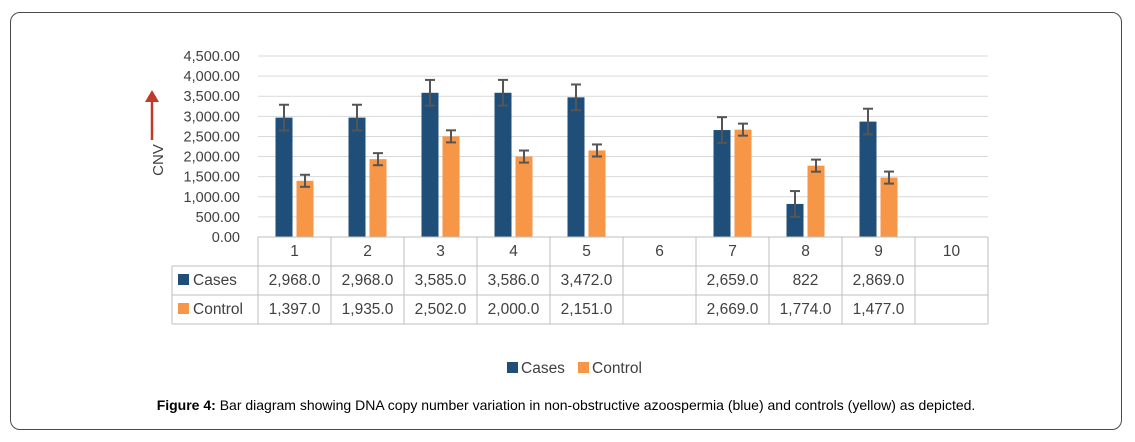  I want to click on x-tick-label: 1, so click(294, 251).